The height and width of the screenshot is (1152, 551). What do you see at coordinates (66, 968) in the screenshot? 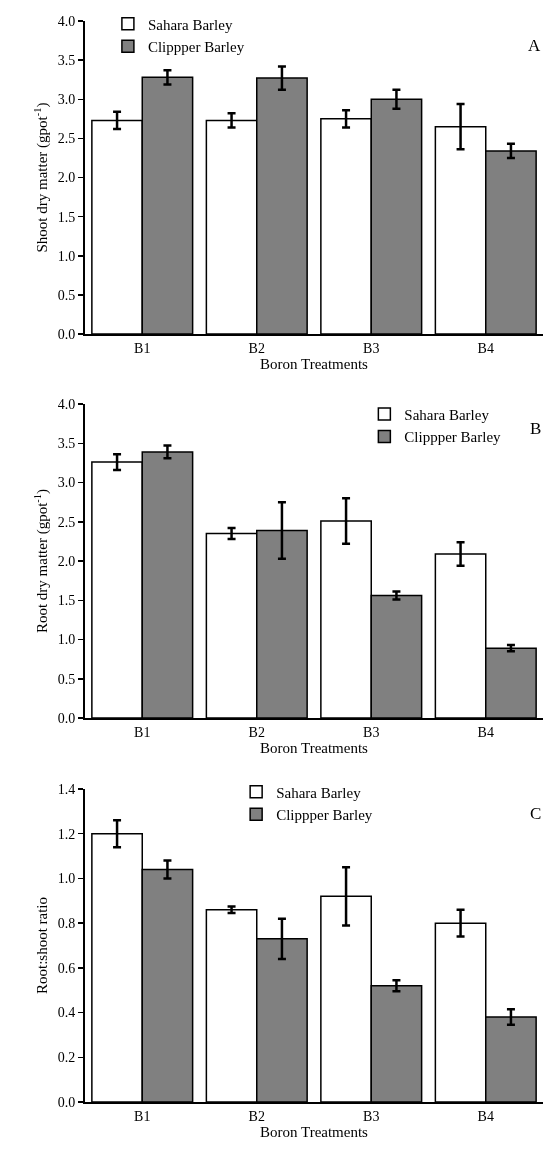
I see `y-tick-label: 0.6` at bounding box center [66, 968].